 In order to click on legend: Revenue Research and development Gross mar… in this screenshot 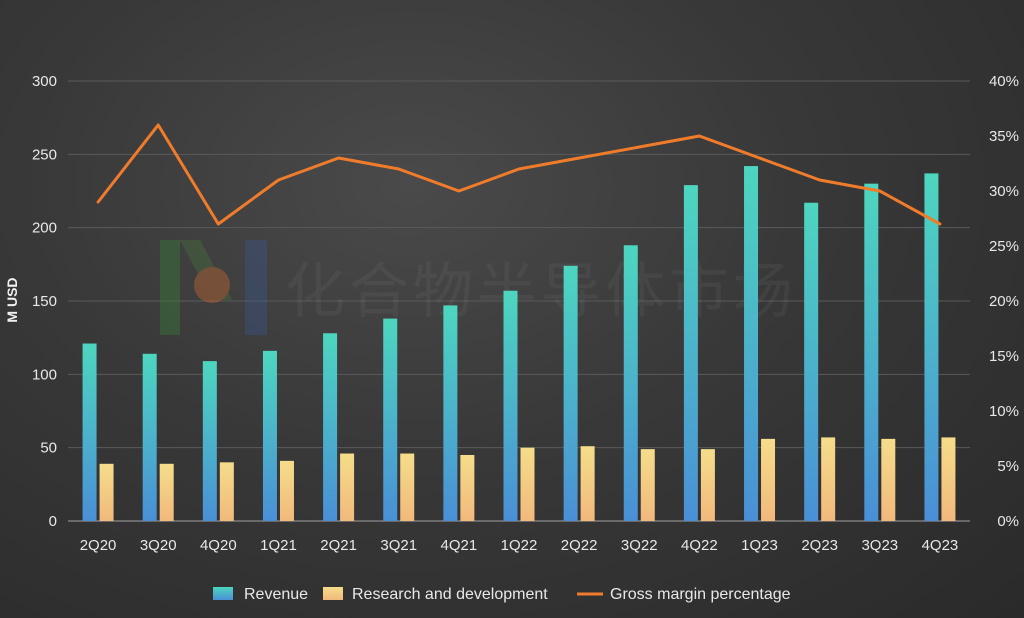, I will do `click(502, 594)`.